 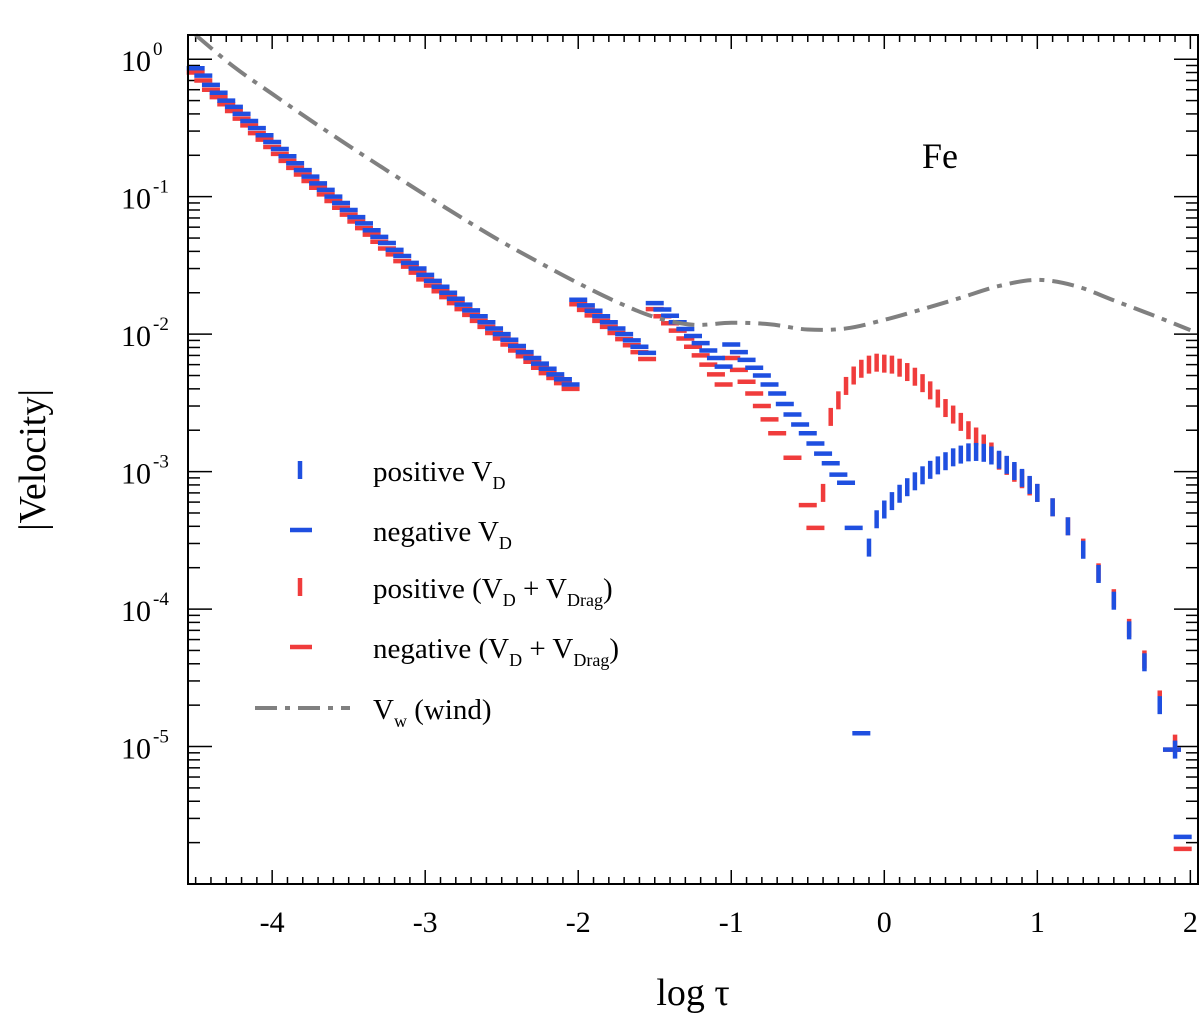 I want to click on x-tick-label: -2, so click(x=578, y=922).